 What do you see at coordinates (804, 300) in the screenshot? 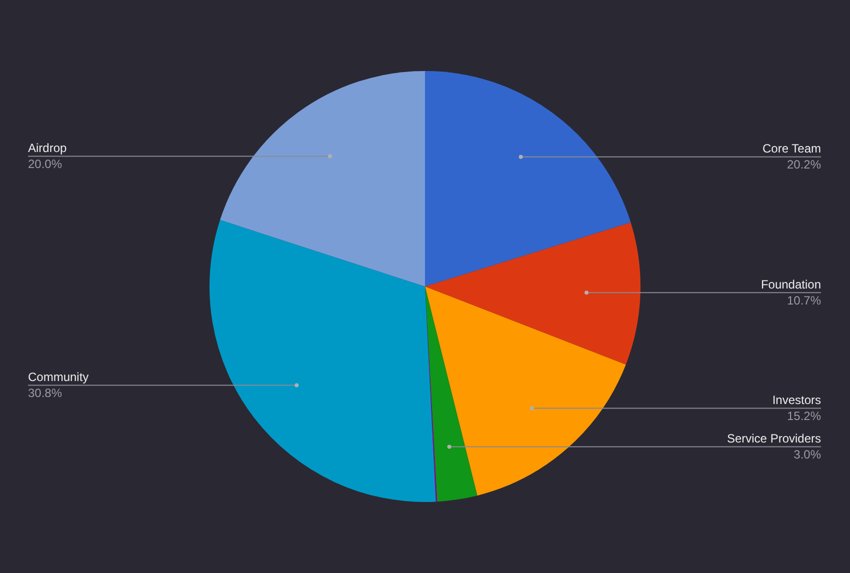
I see `data-label: 10.7%` at bounding box center [804, 300].